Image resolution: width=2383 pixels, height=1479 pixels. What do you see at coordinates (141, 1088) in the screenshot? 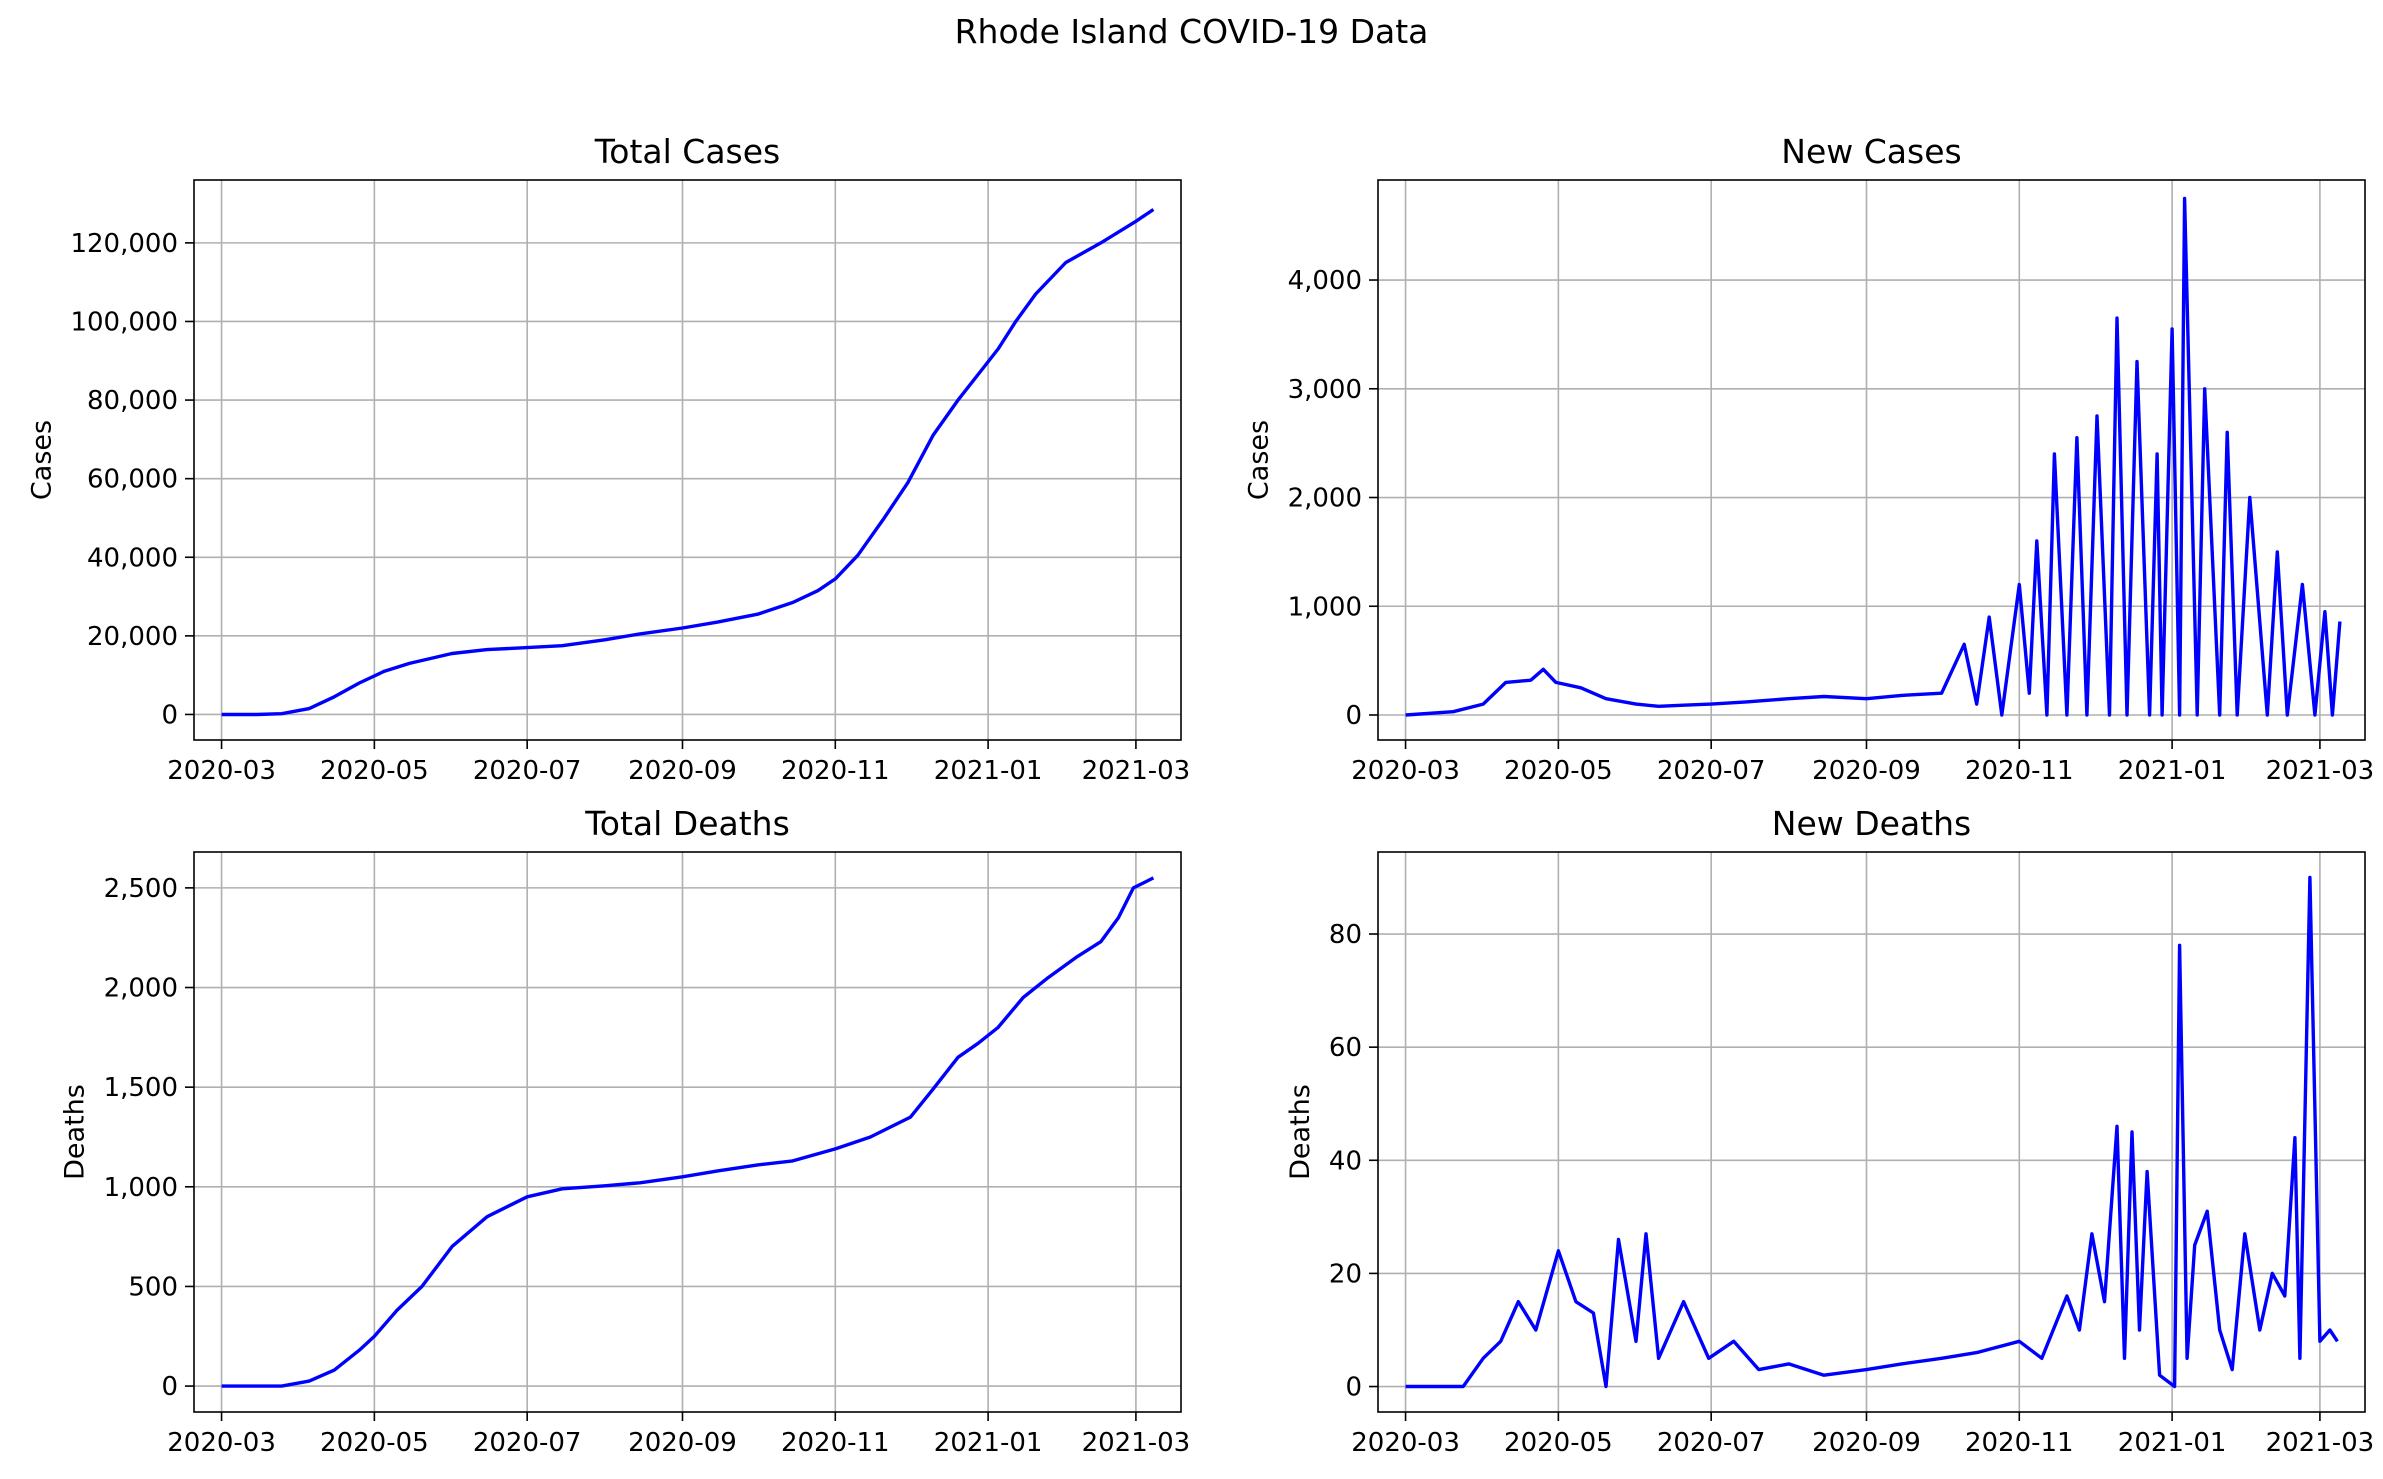
I see `y-tick-label: 1,500` at bounding box center [141, 1088].